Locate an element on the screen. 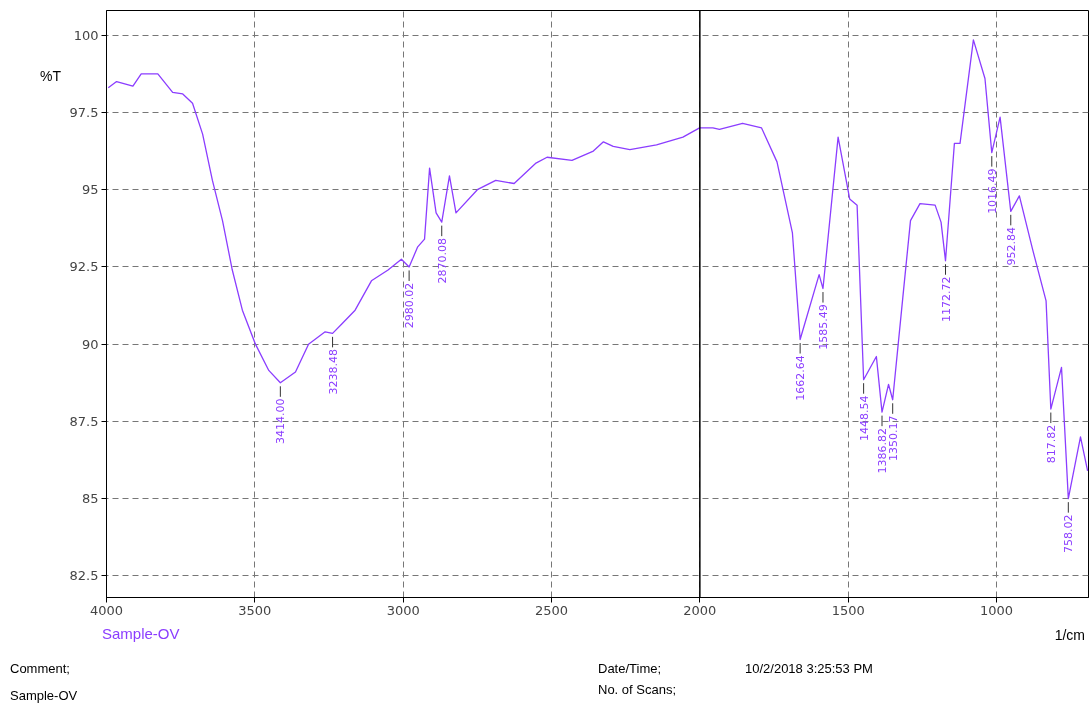 Image resolution: width=1089 pixels, height=705 pixels. annotation: 758.02 is located at coordinates (1069, 533).